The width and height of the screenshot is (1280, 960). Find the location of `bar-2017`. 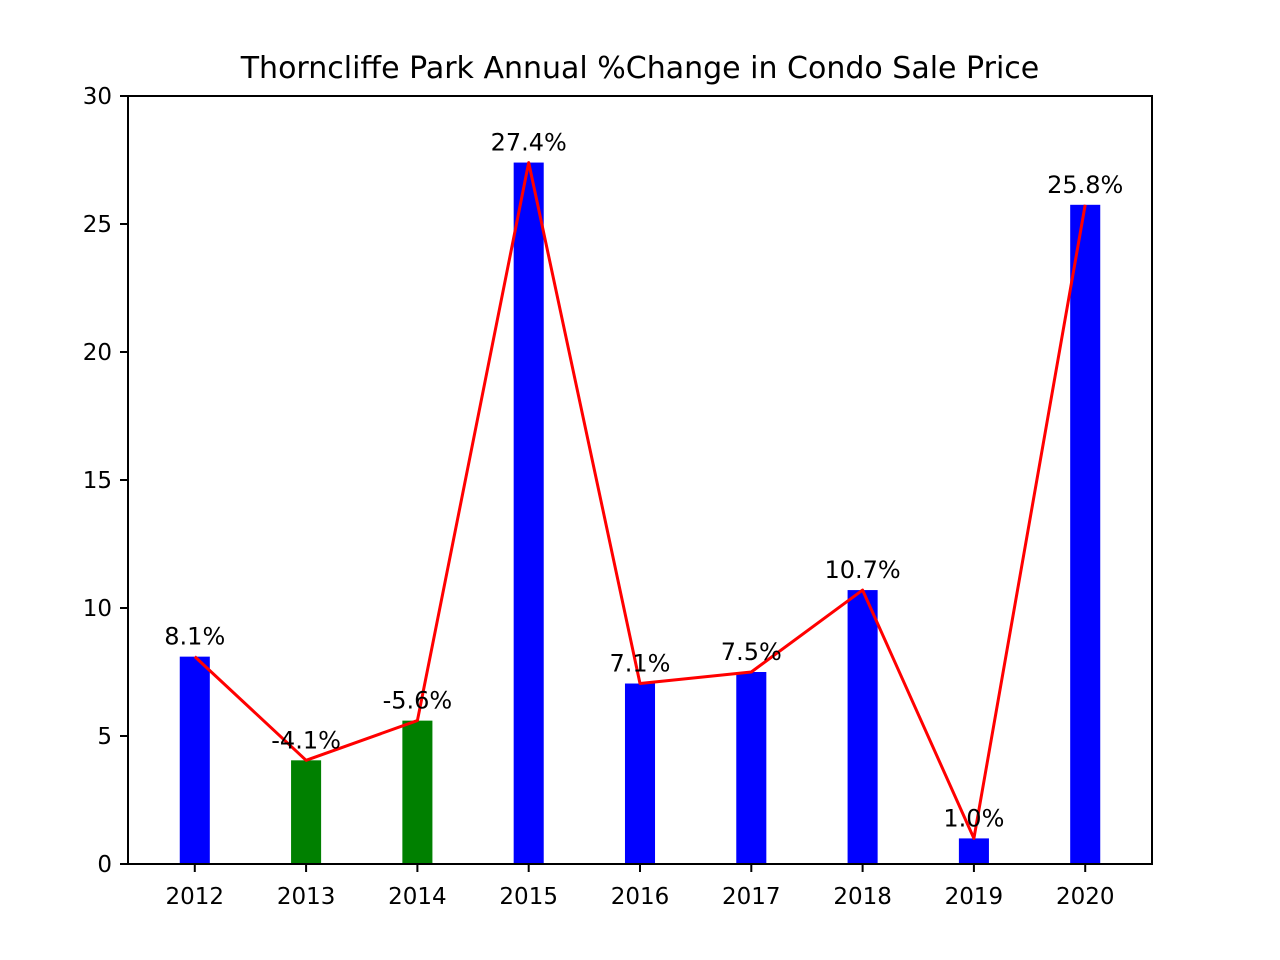

bar-2017 is located at coordinates (751, 768).